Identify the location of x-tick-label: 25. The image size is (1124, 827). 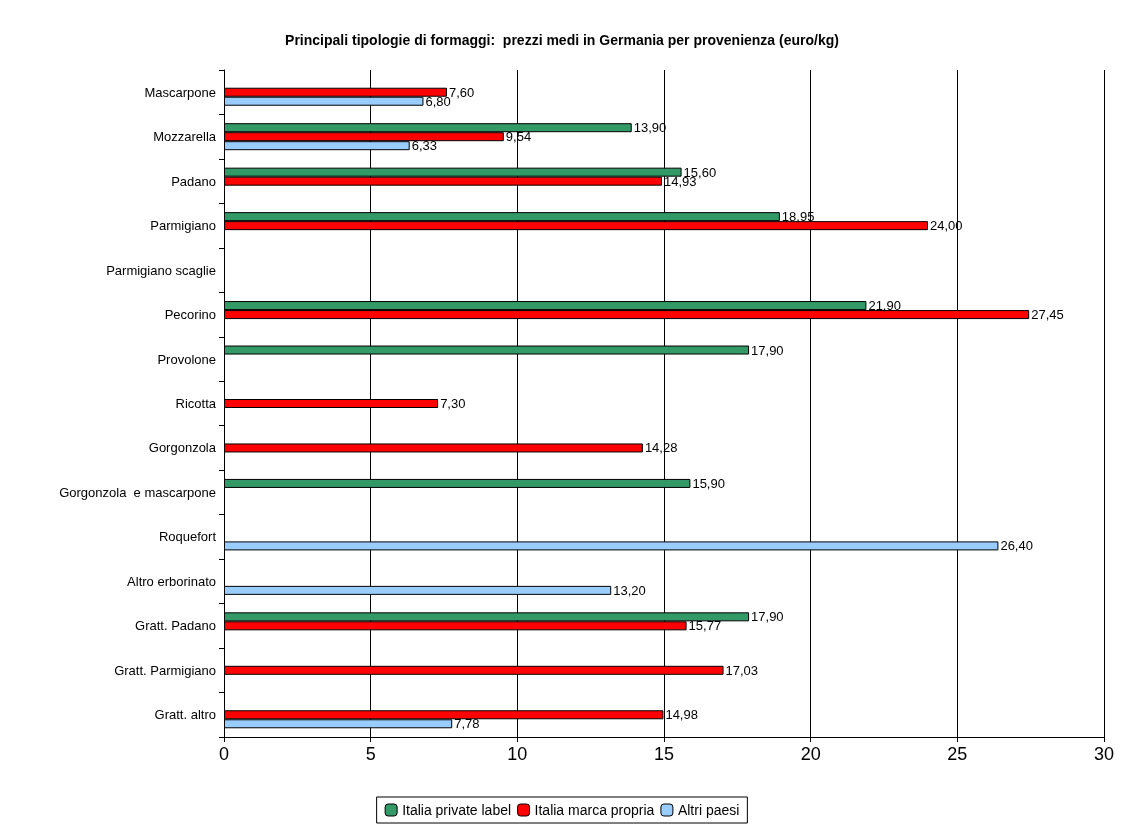
(957, 754).